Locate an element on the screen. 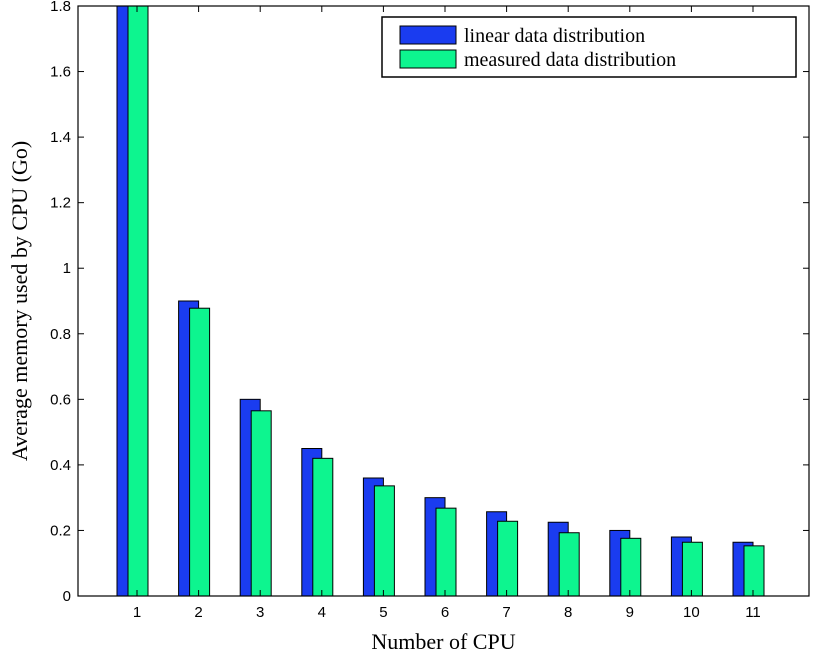 This screenshot has height=658, width=822. x-tick-label: 3 is located at coordinates (260, 612).